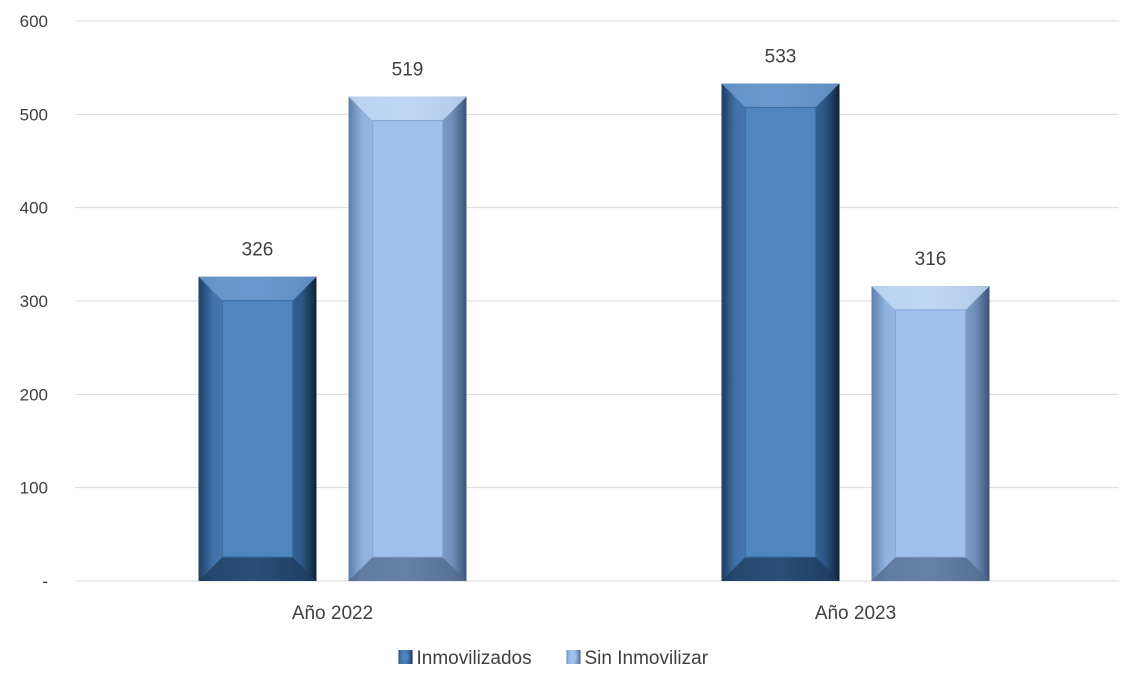  What do you see at coordinates (553, 658) in the screenshot?
I see `legend: Inmovilizados Sin Inmovilizar` at bounding box center [553, 658].